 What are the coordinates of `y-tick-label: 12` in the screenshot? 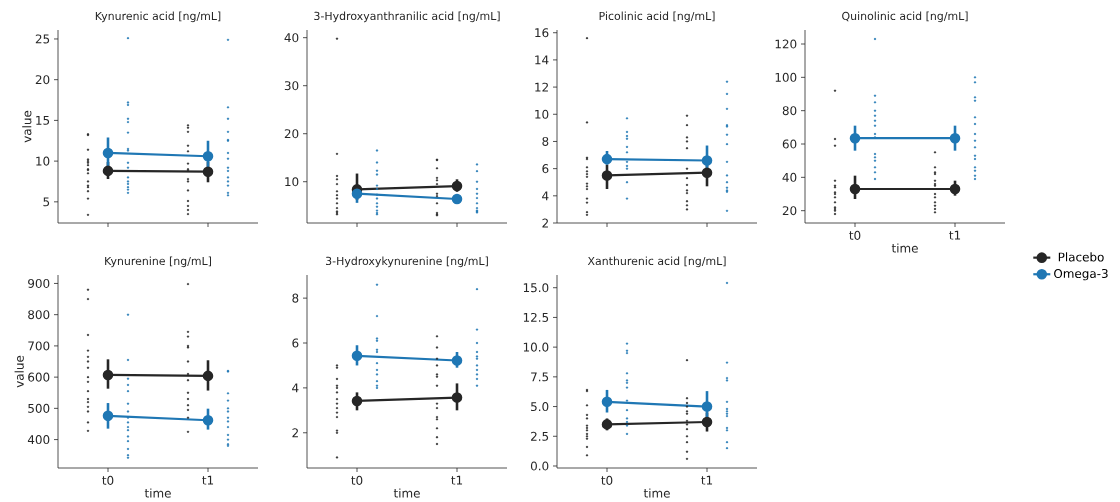 It's located at (541, 87).